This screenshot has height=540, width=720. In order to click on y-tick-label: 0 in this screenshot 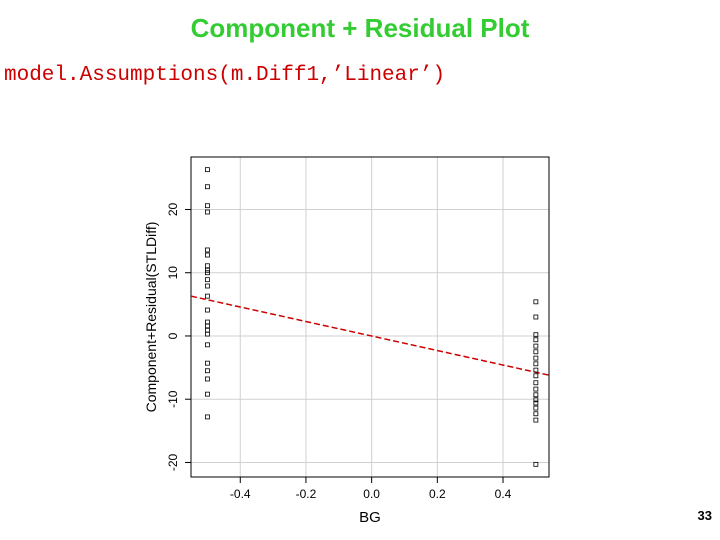, I will do `click(173, 335)`.